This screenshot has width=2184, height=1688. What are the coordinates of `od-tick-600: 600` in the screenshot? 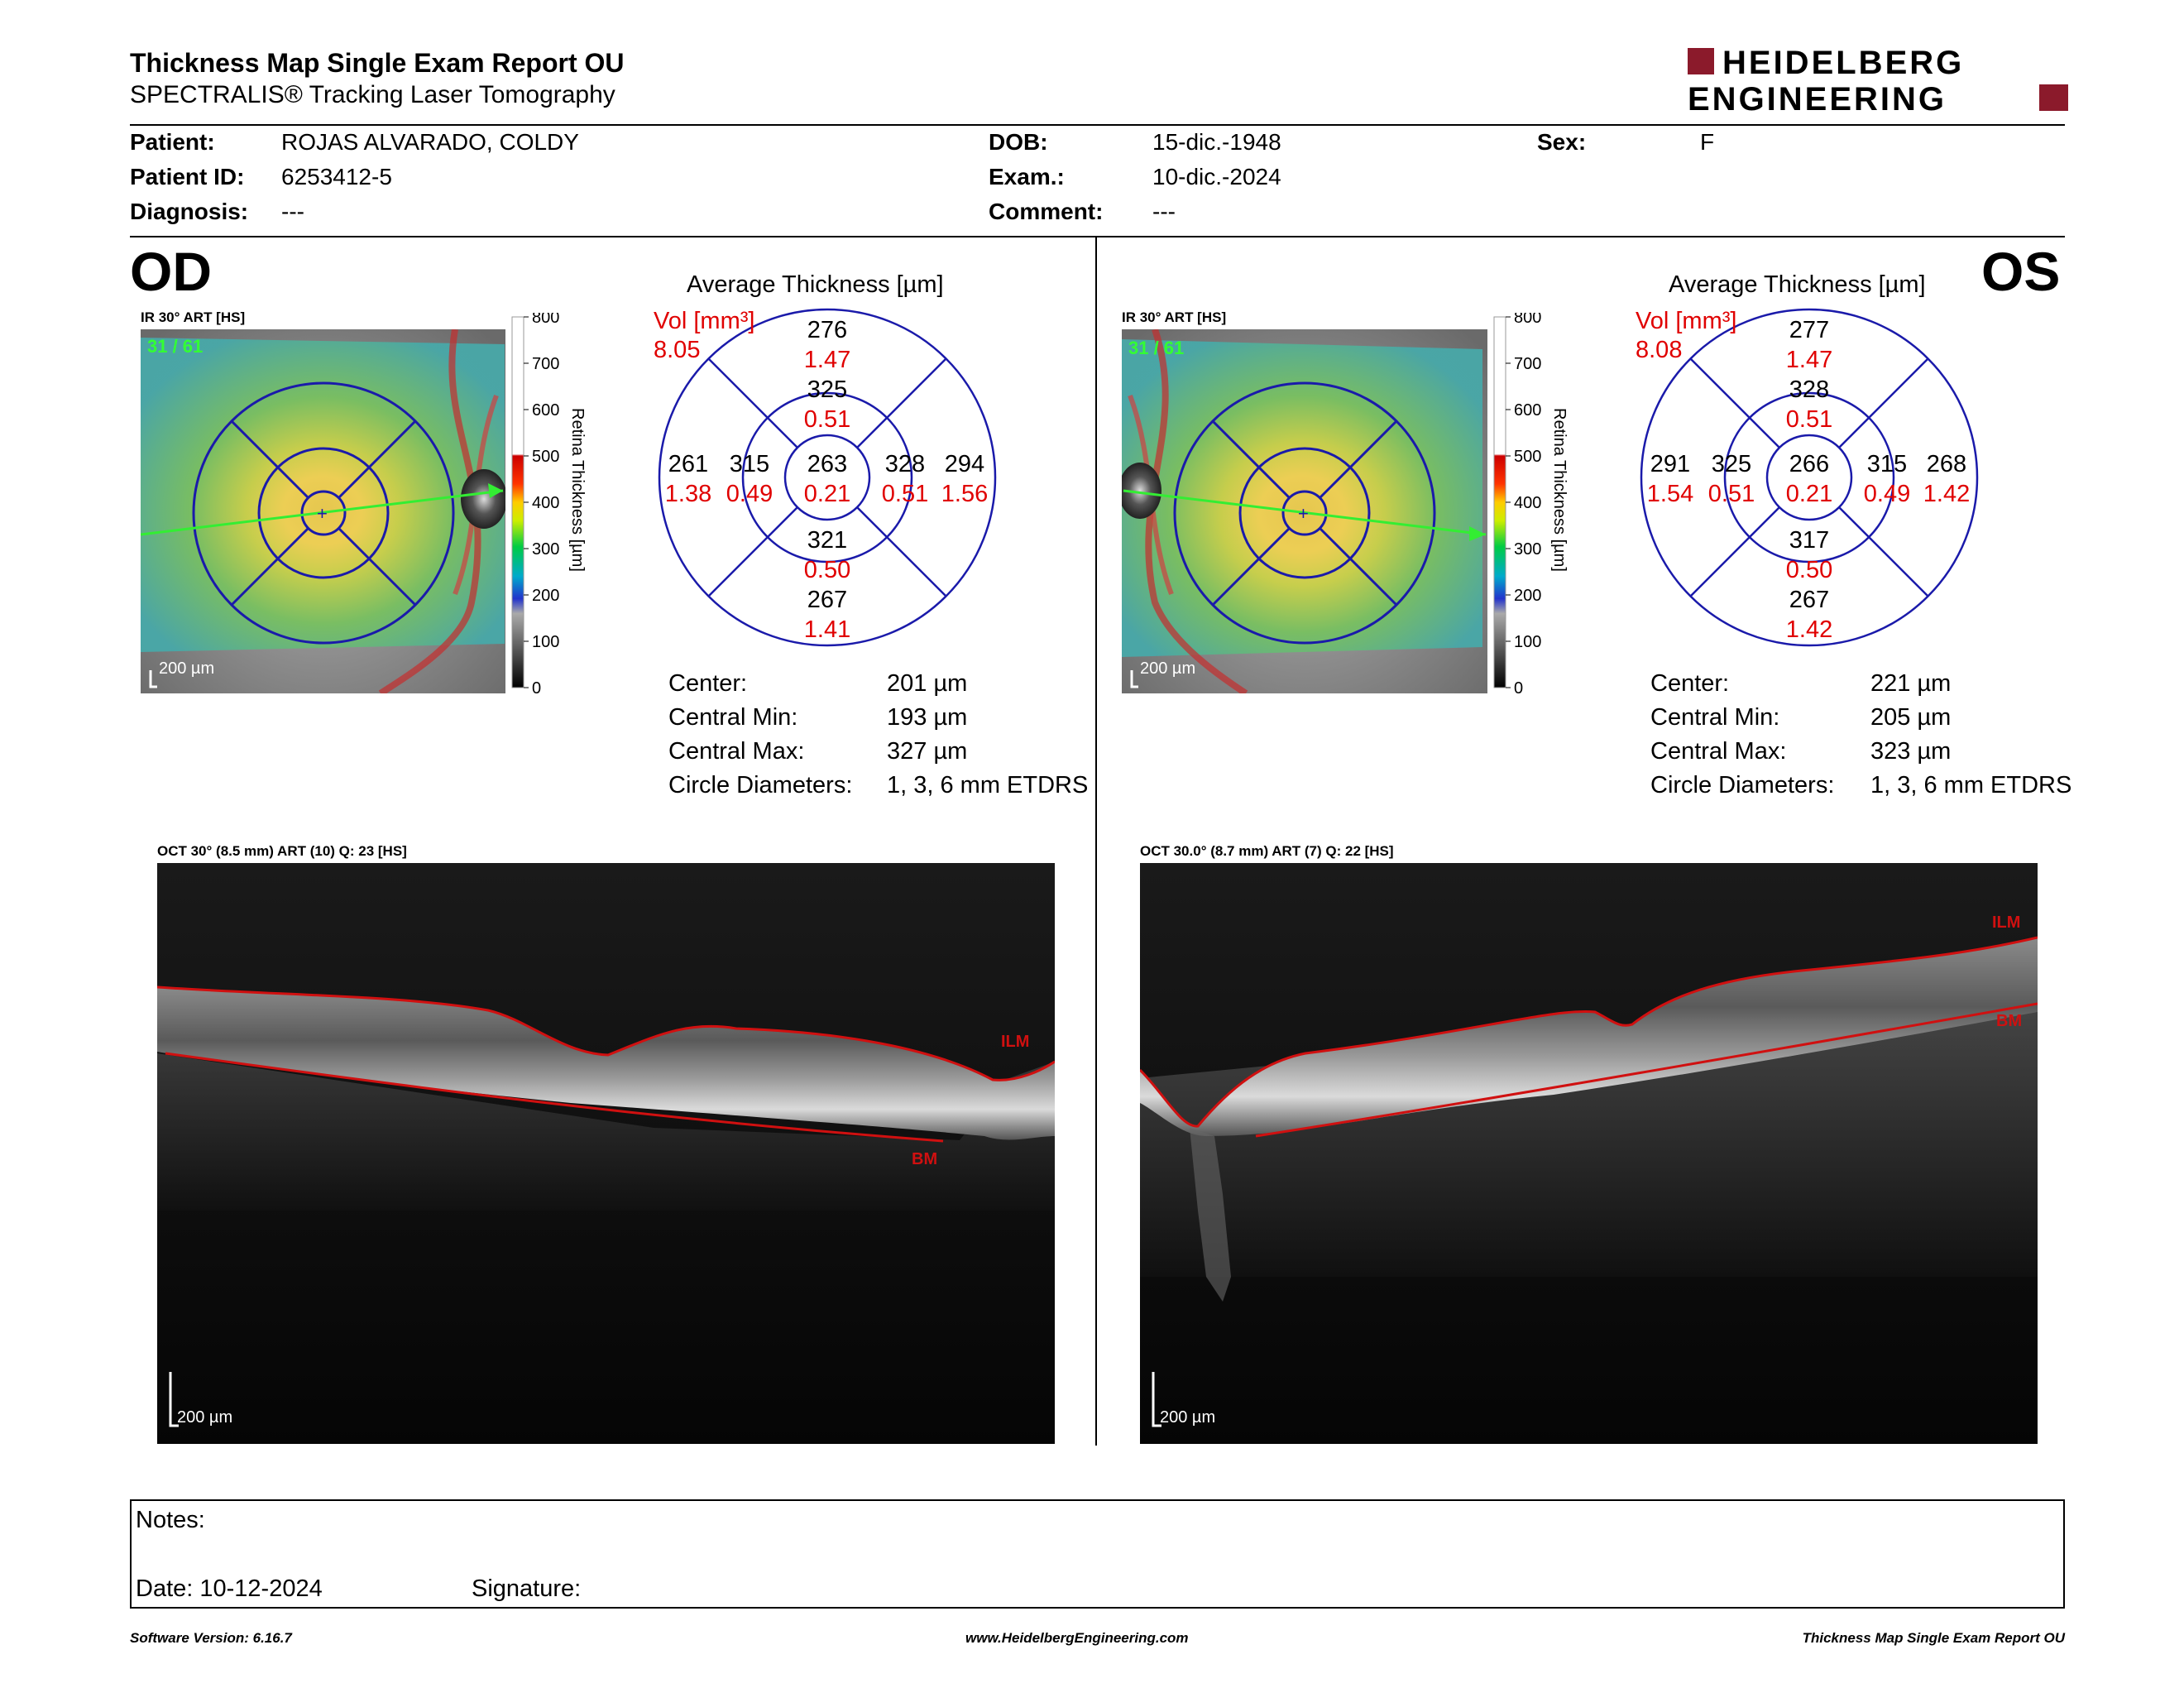 It's located at (545, 410).